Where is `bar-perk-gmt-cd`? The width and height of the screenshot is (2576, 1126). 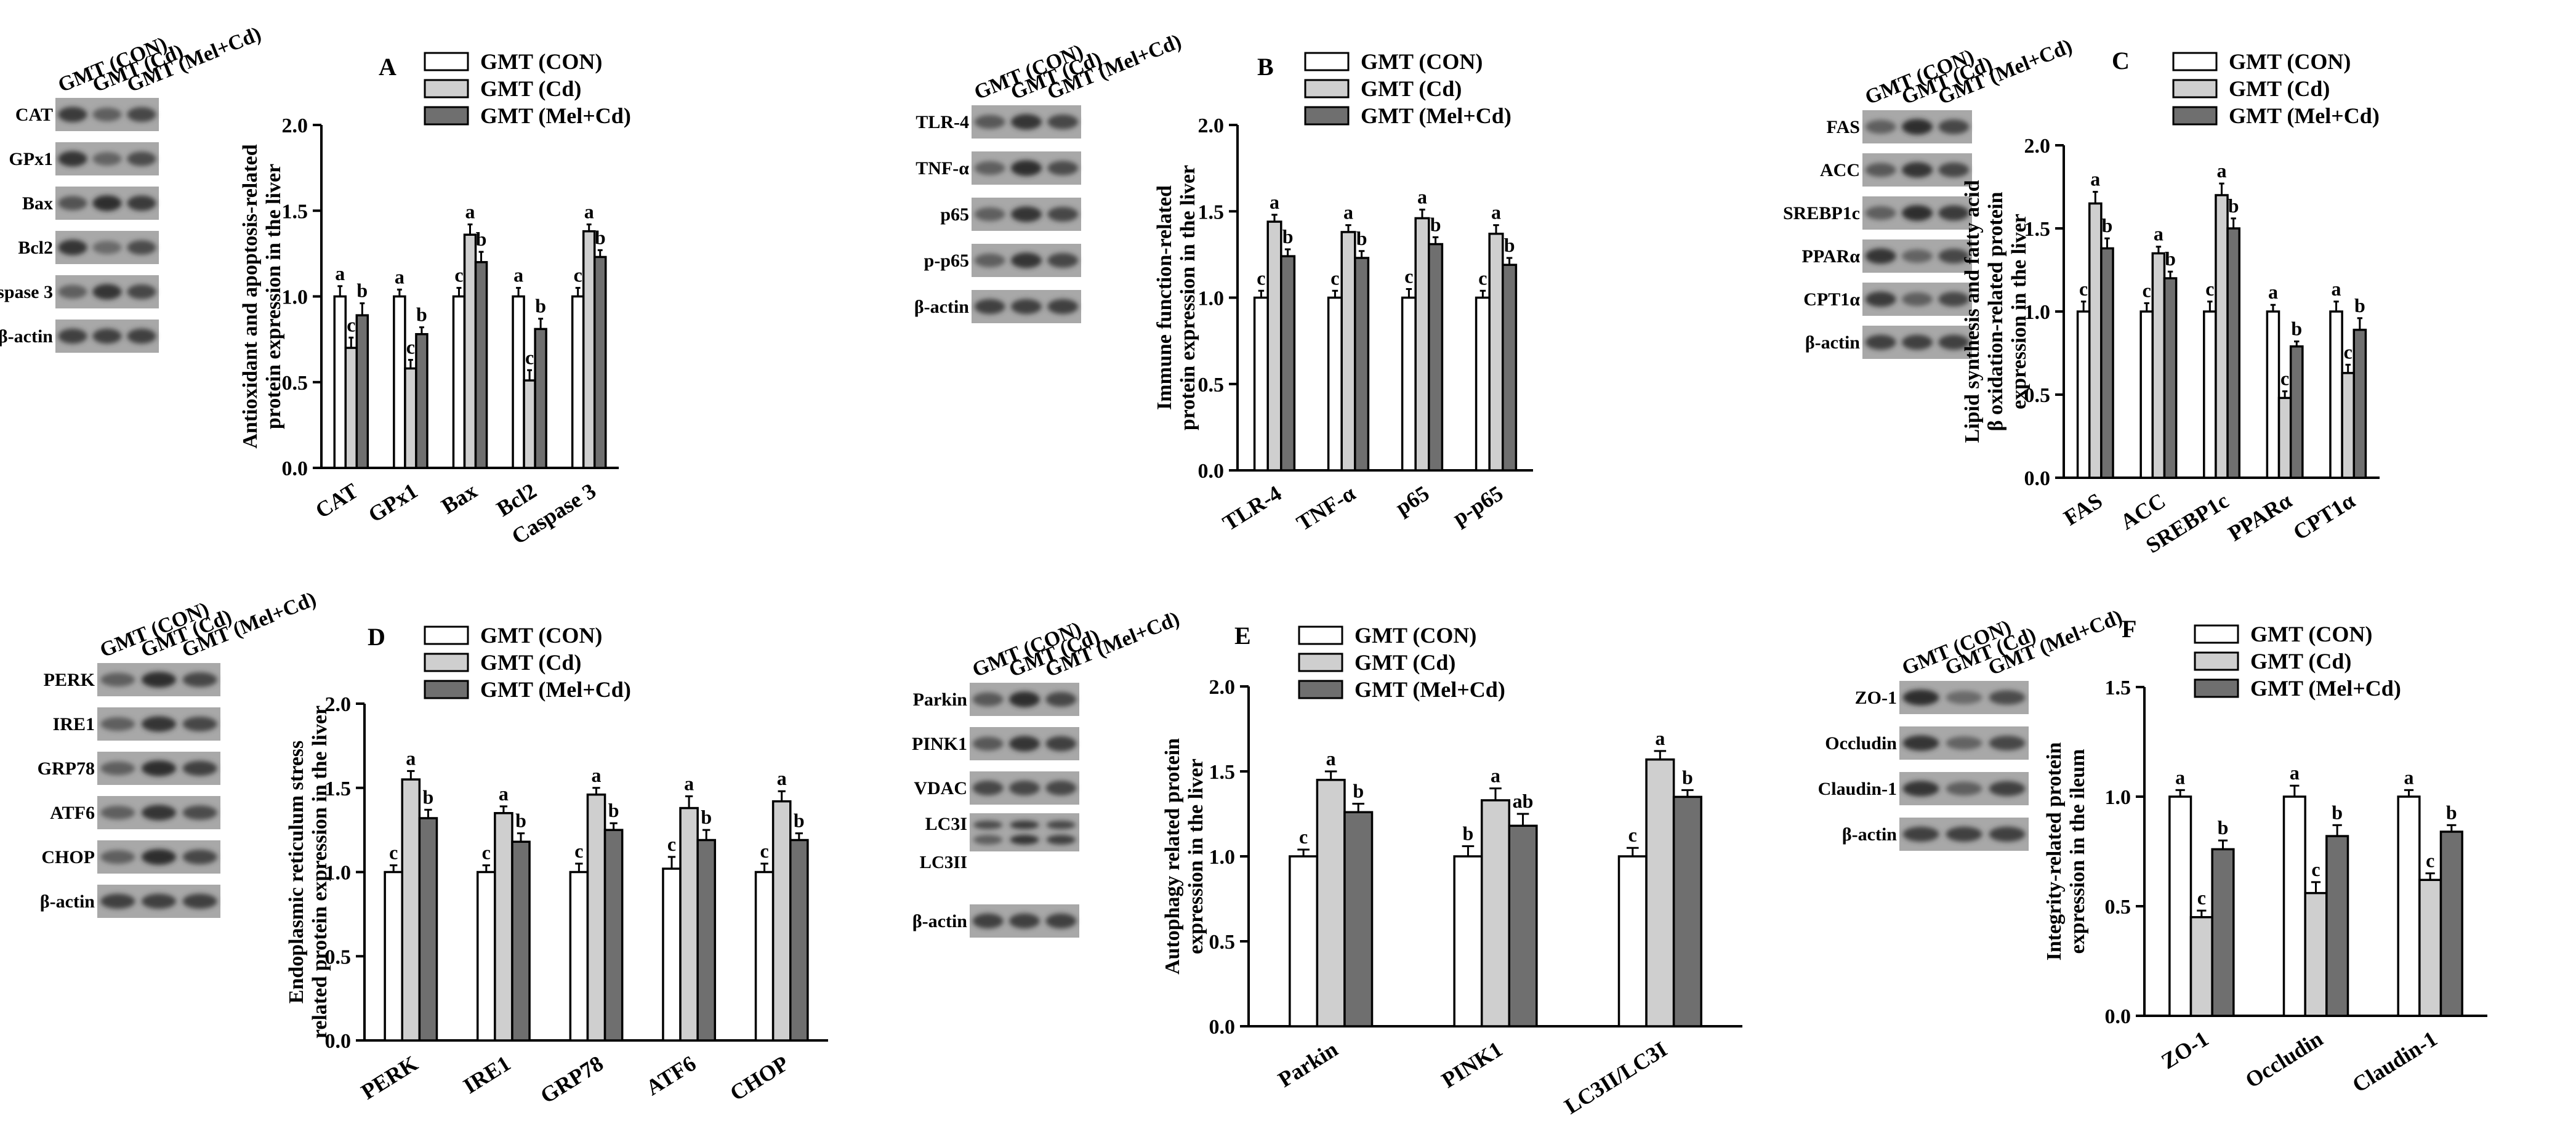 bar-perk-gmt-cd is located at coordinates (411, 910).